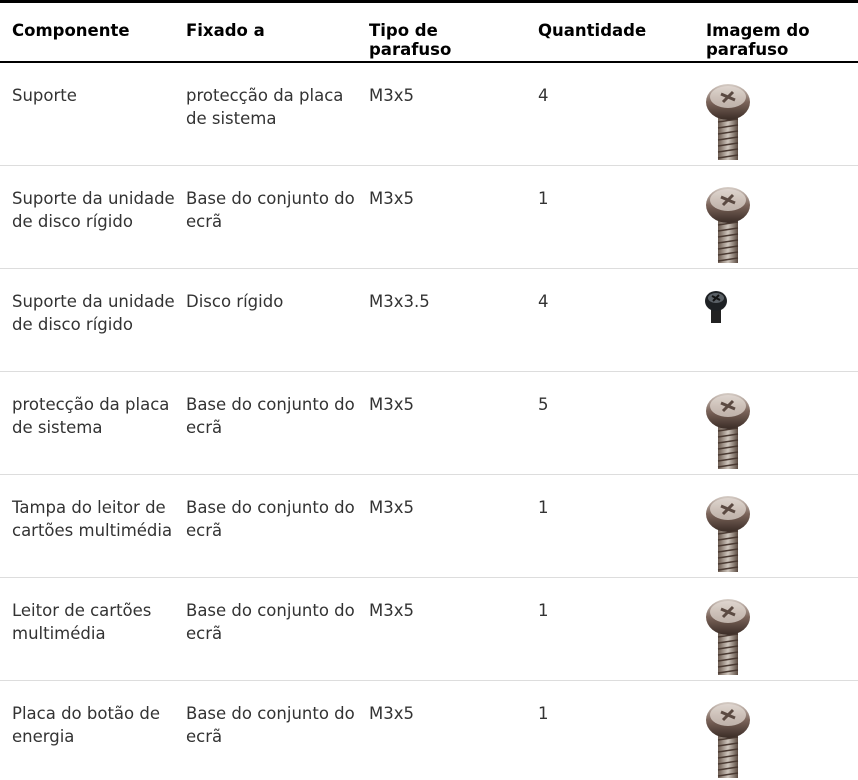  What do you see at coordinates (592, 30) in the screenshot?
I see `header-cell: Quantidade` at bounding box center [592, 30].